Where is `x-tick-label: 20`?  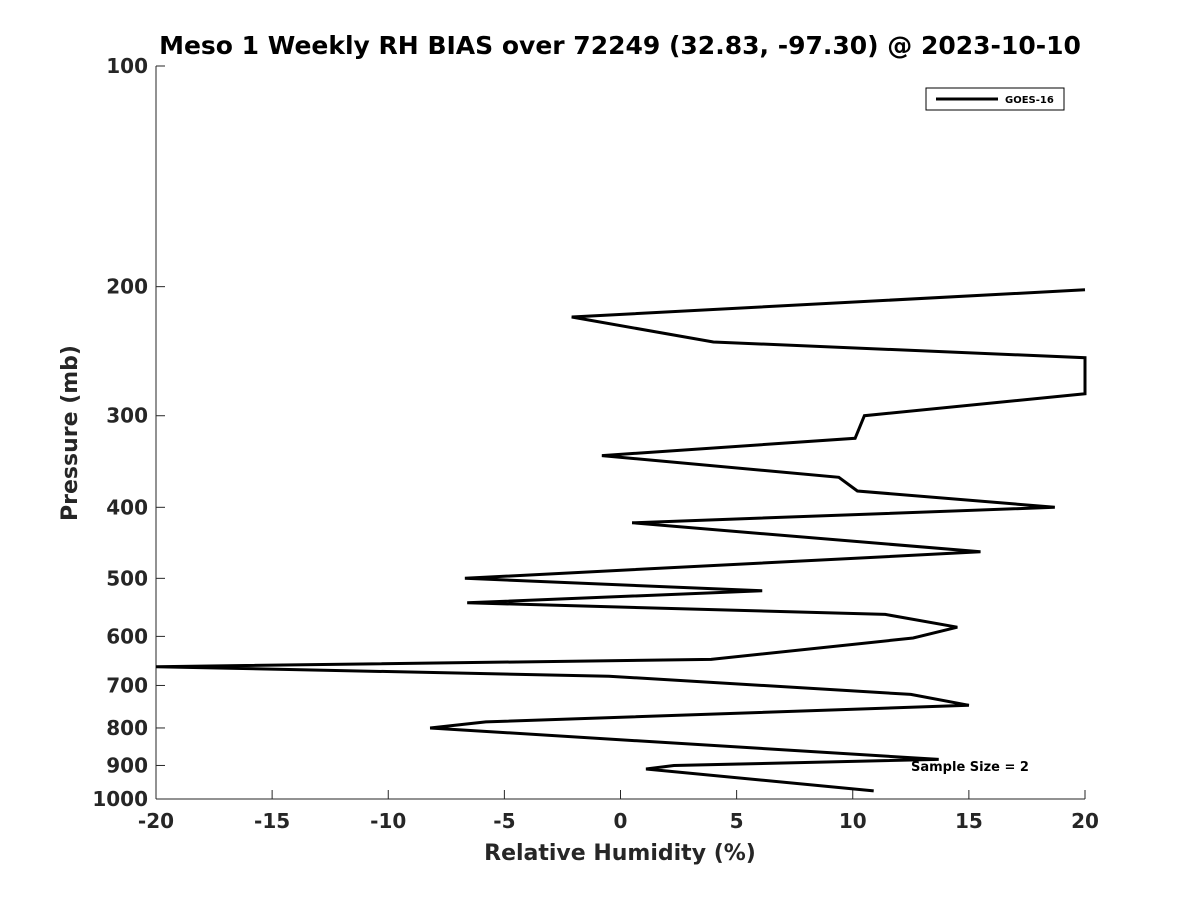
x-tick-label: 20 is located at coordinates (1085, 821).